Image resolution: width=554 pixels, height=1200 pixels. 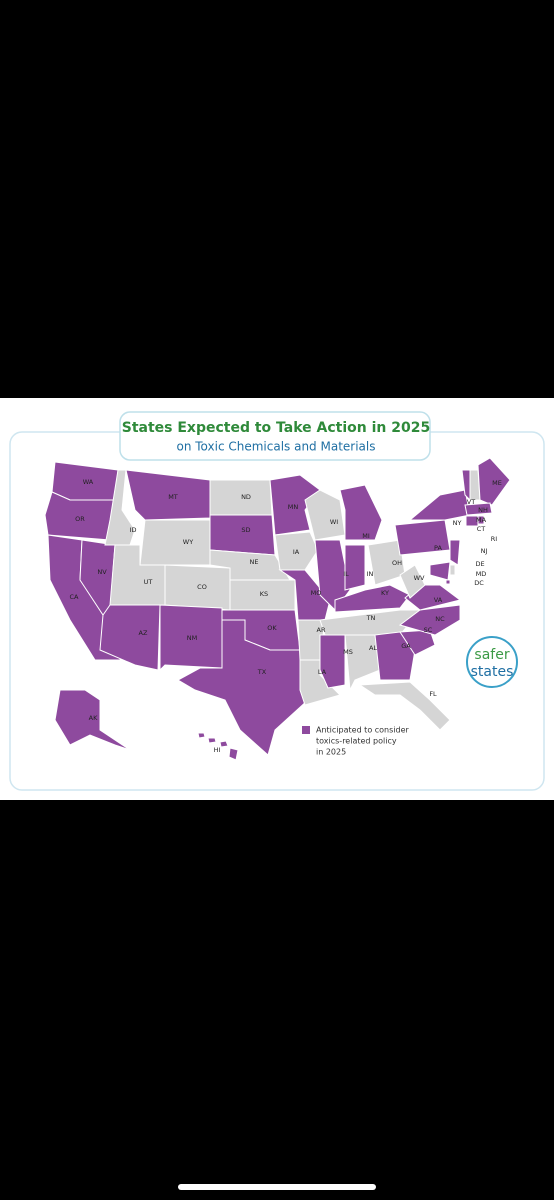 What do you see at coordinates (262, 672) in the screenshot?
I see `state-label: TX` at bounding box center [262, 672].